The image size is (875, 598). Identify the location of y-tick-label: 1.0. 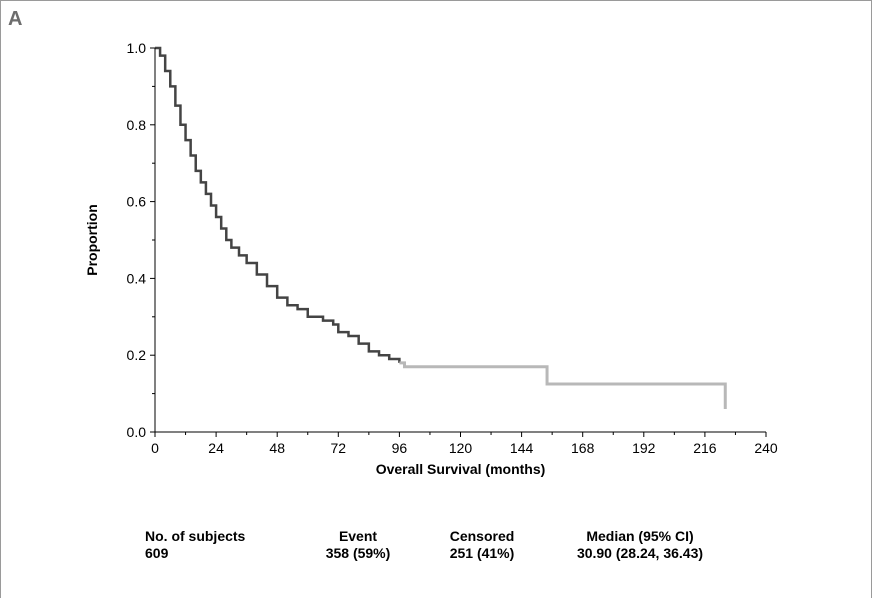
(137, 48).